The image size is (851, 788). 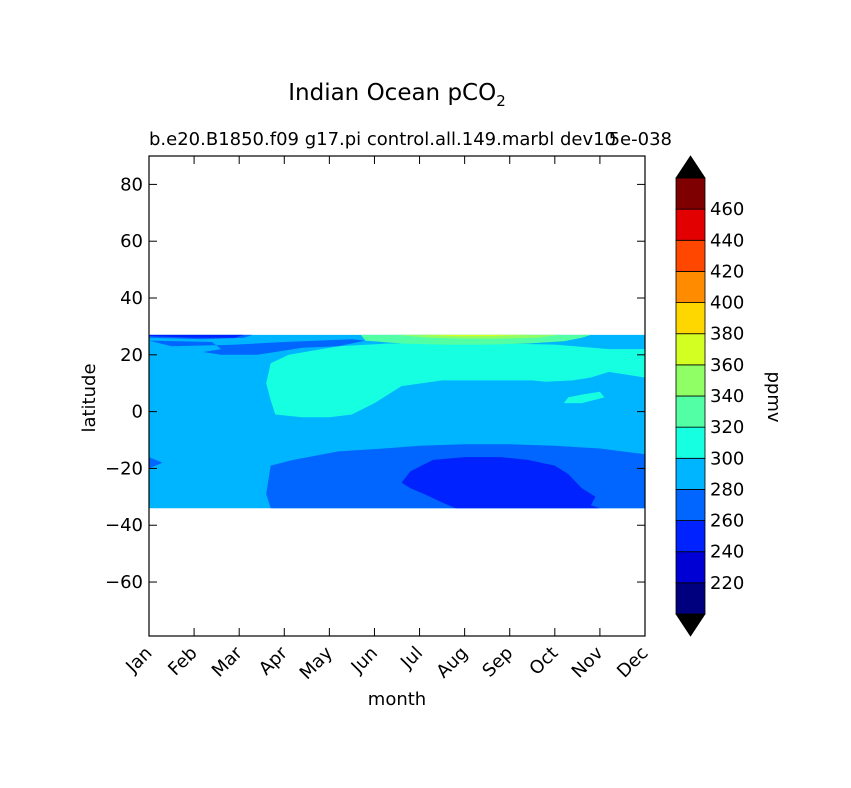 I want to click on x-tick-label: Feb, so click(x=182, y=661).